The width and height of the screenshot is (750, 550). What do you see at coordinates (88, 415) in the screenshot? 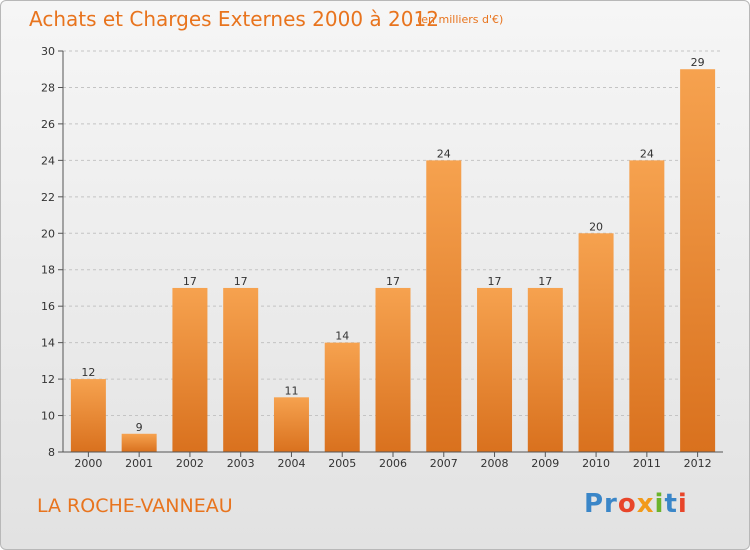
I see `bar-2000` at bounding box center [88, 415].